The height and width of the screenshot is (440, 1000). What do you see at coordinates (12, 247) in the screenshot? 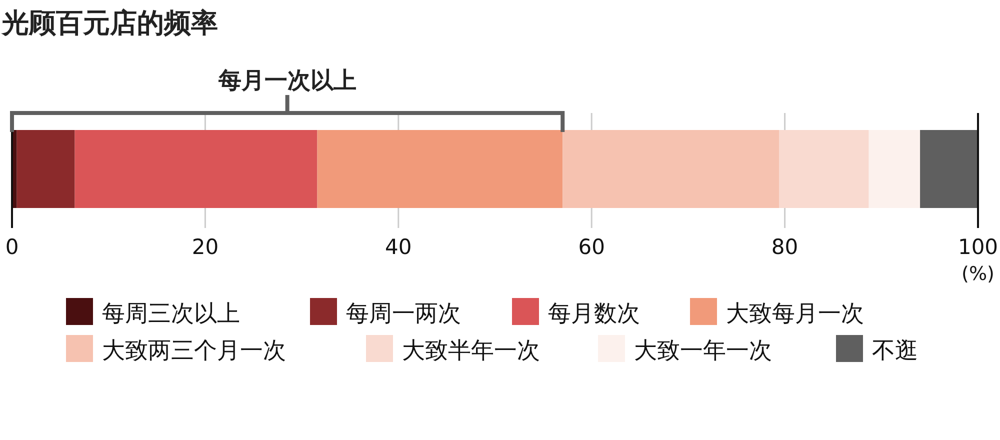
I see `x-tick-label: 0` at bounding box center [12, 247].